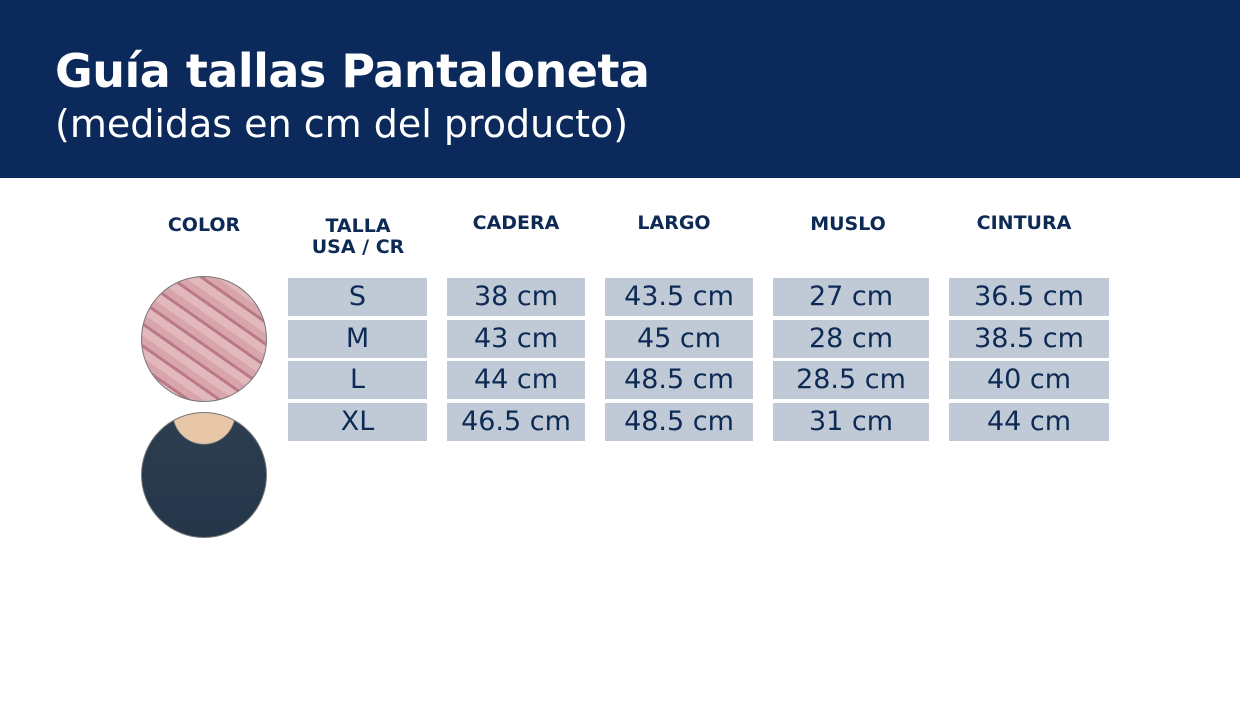 The image size is (1240, 720). Describe the element at coordinates (352, 71) in the screenshot. I see `page-title: Guía tallas Pantaloneta` at that location.